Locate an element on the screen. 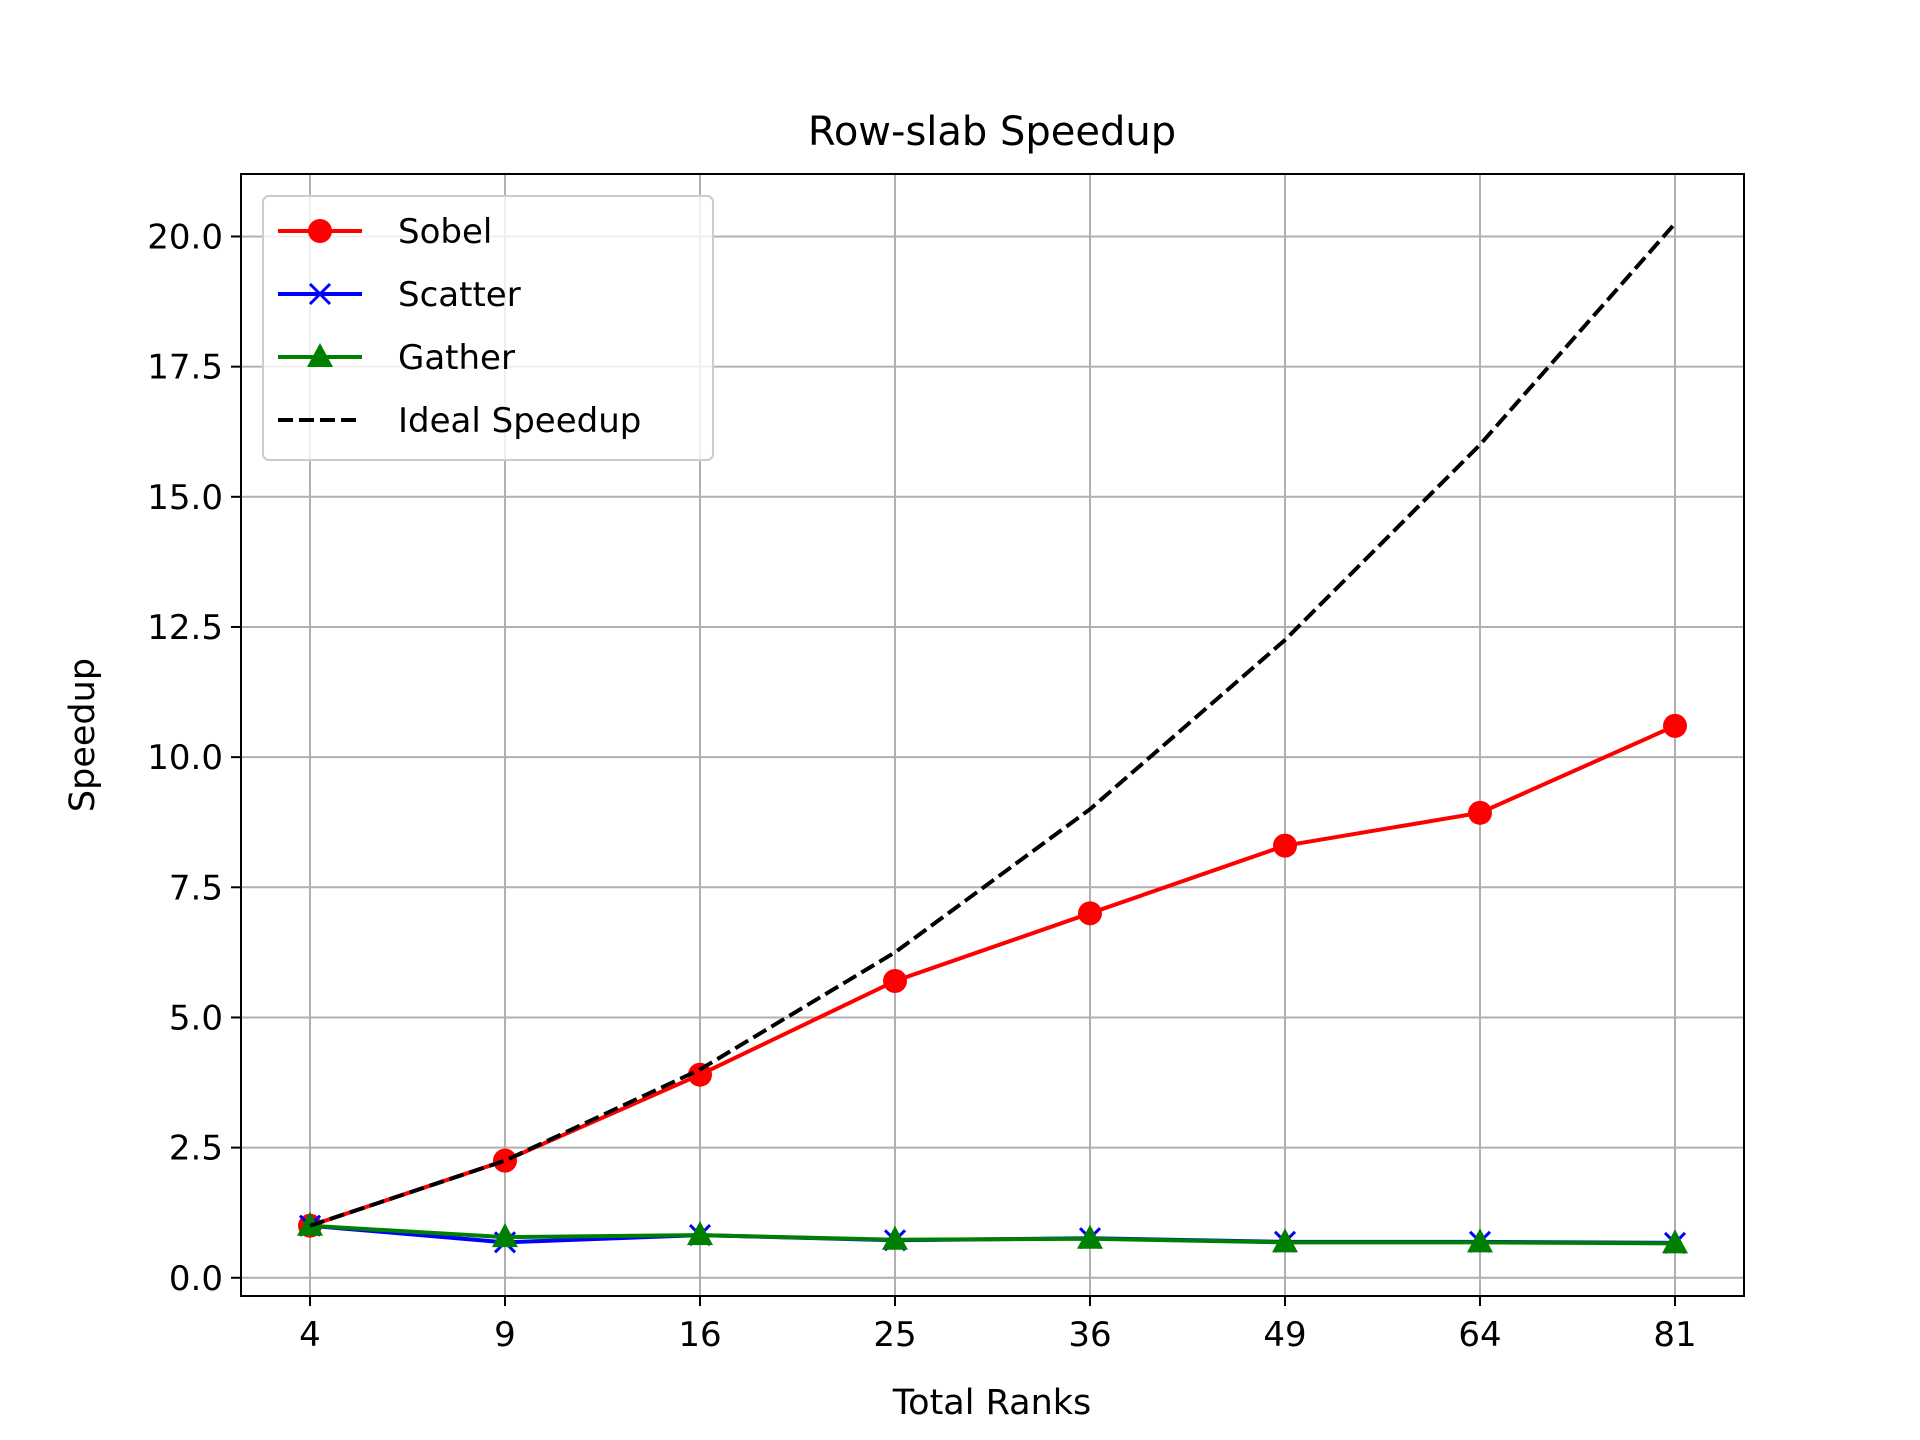 The width and height of the screenshot is (1920, 1440). x-tick-label: 49 is located at coordinates (1284, 1335).